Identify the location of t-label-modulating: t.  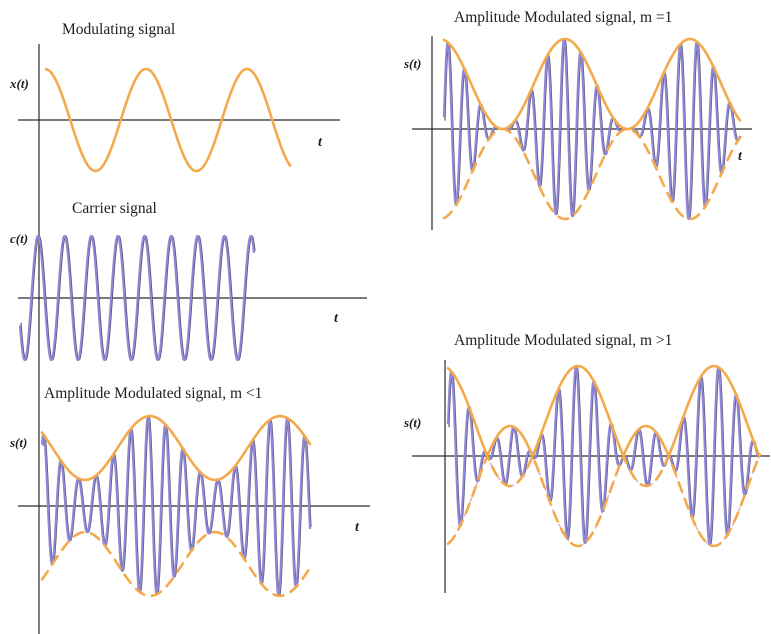
(320, 142).